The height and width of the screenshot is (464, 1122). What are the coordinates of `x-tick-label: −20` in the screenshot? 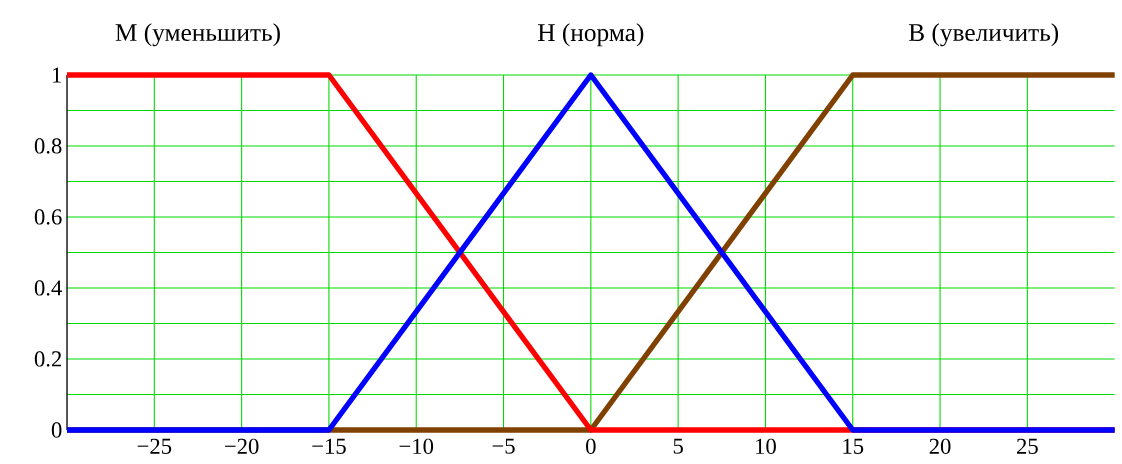 It's located at (242, 446).